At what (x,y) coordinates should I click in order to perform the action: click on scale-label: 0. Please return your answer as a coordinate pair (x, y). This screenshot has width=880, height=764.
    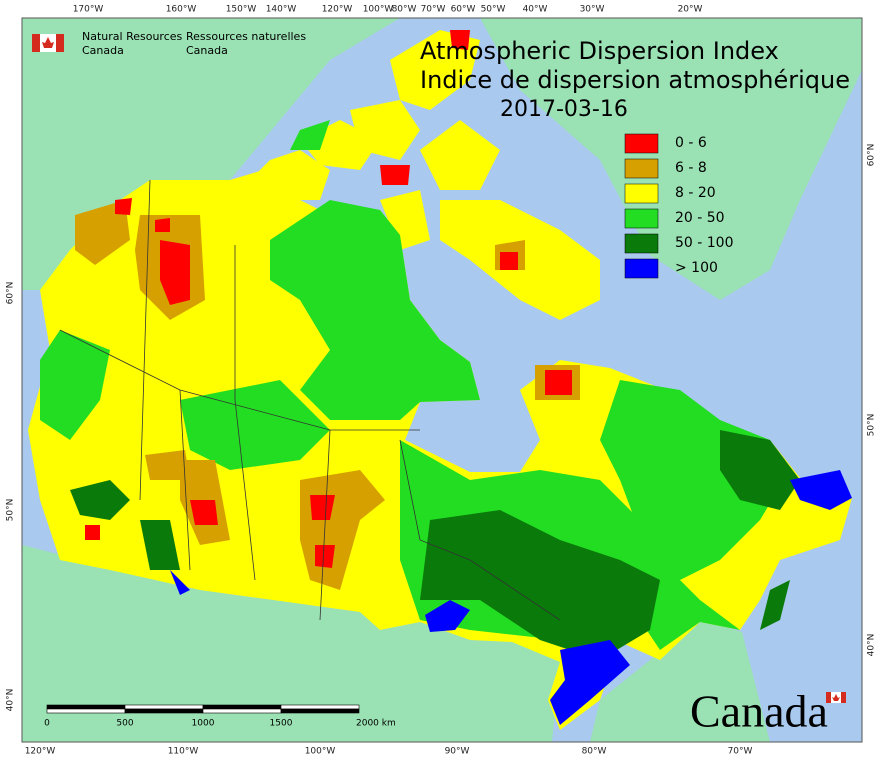
    Looking at the image, I should click on (47, 724).